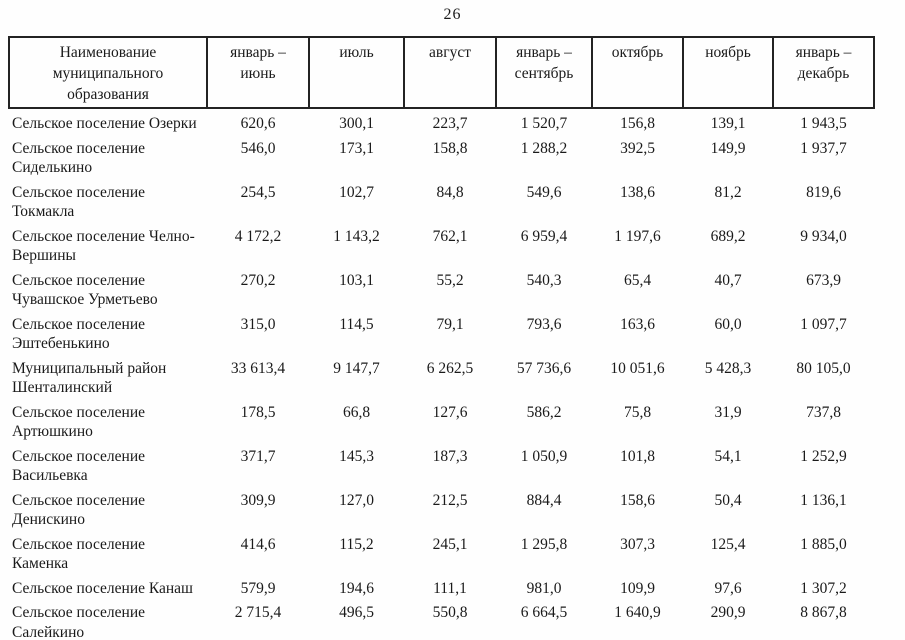 The height and width of the screenshot is (640, 905). What do you see at coordinates (823, 324) in the screenshot?
I see `value-cell: 1 097,7` at bounding box center [823, 324].